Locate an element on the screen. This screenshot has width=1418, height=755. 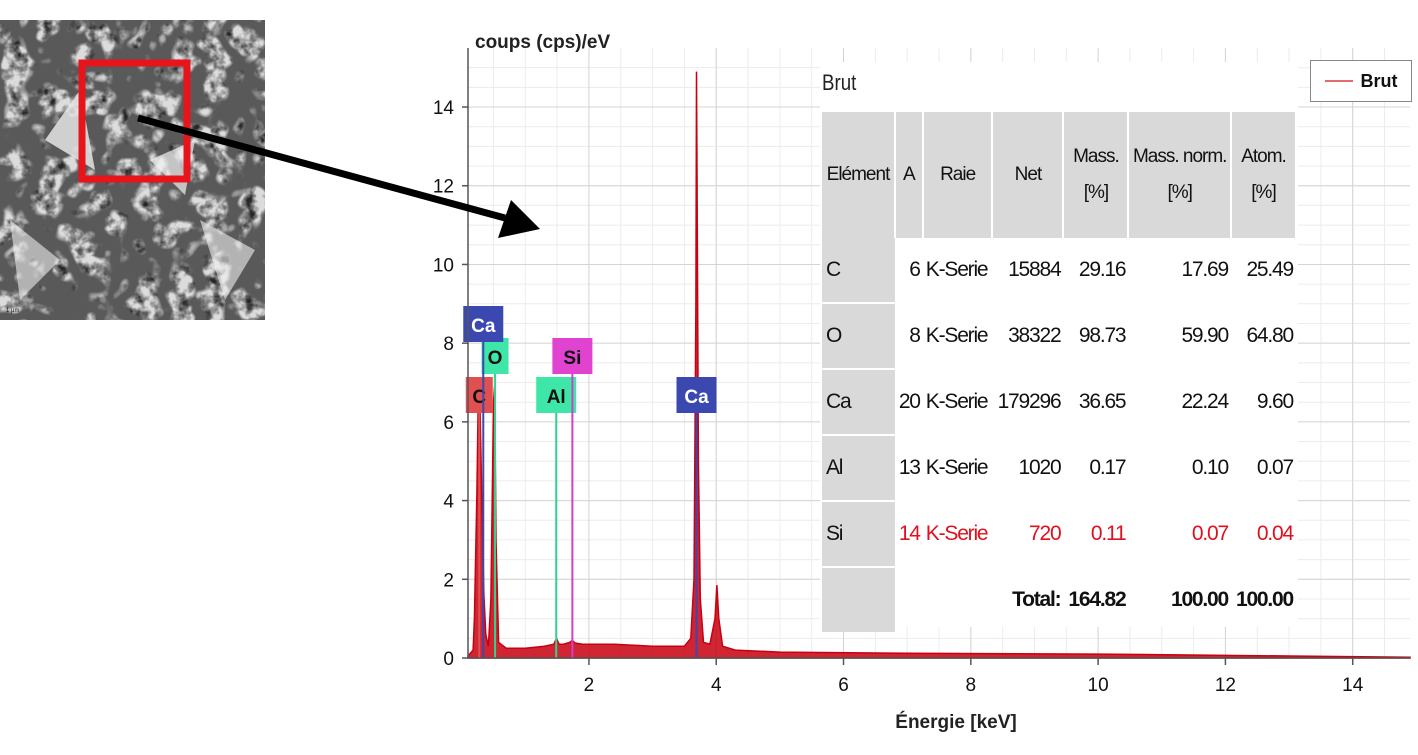
marker-box-o is located at coordinates (495, 356).